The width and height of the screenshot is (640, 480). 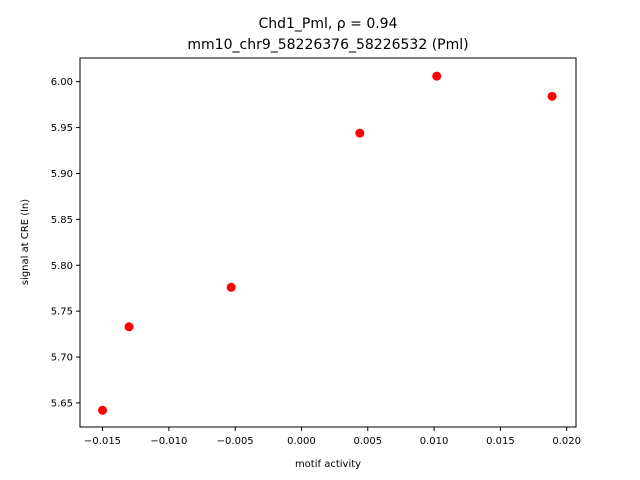 What do you see at coordinates (62, 403) in the screenshot?
I see `y-tick-label: 5.65` at bounding box center [62, 403].